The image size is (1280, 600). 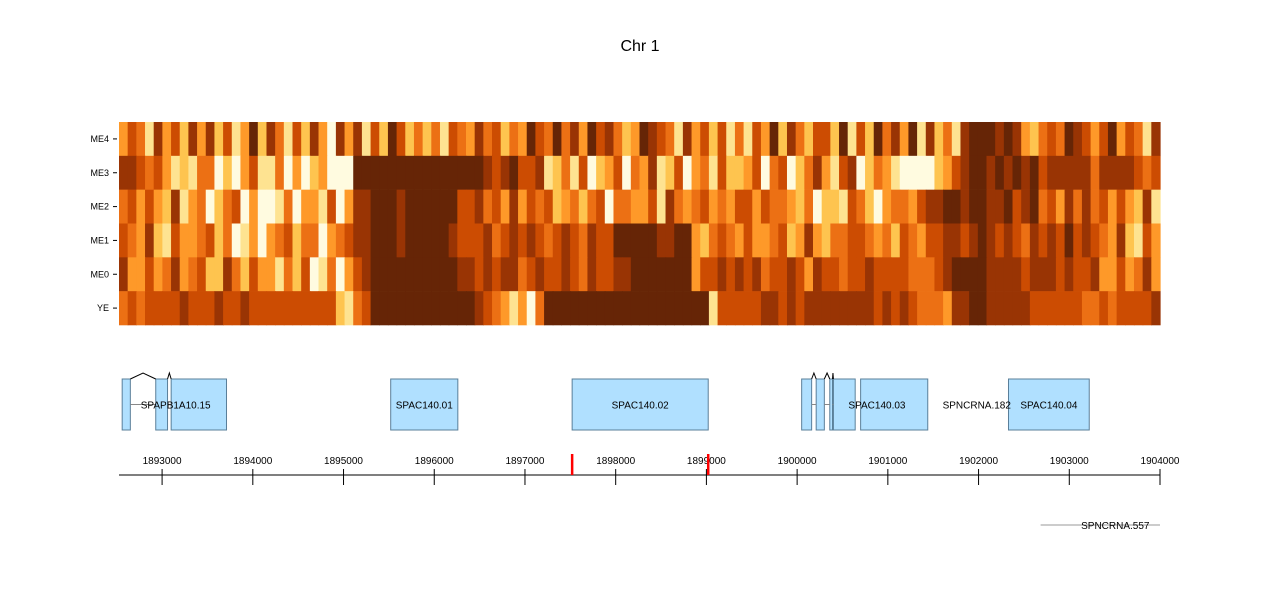 I want to click on gene-label: SPAC140.02, so click(x=641, y=406).